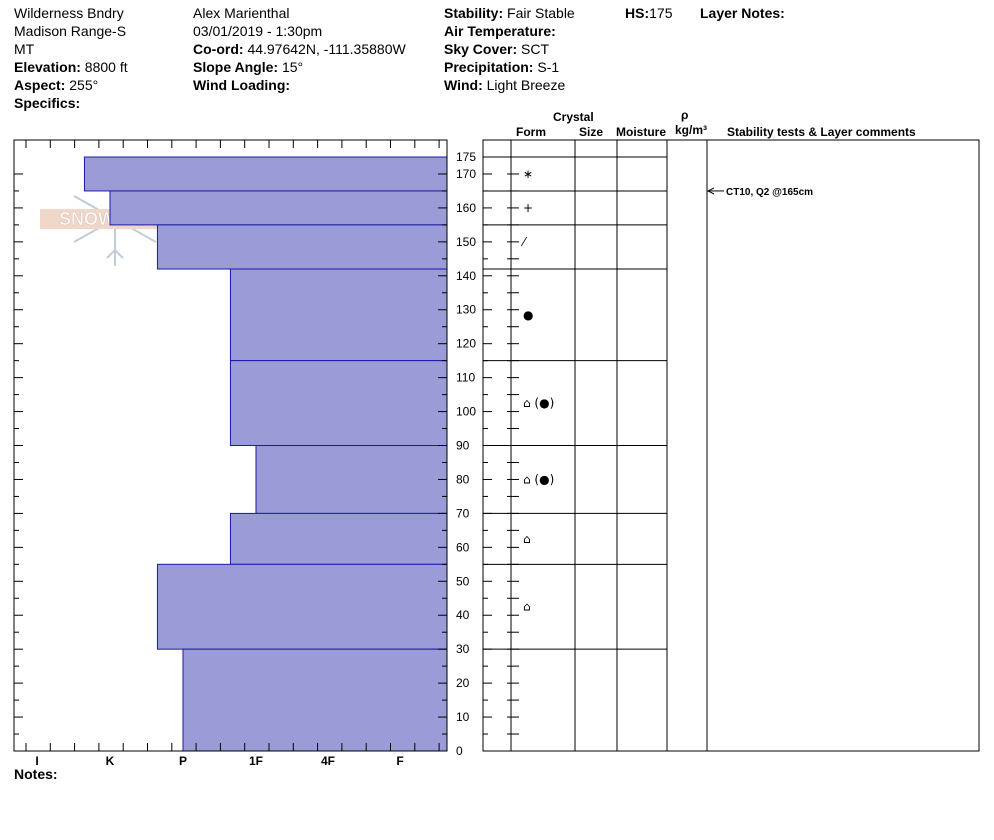 The height and width of the screenshot is (840, 994). Describe the element at coordinates (466, 157) in the screenshot. I see `depth-tick-label: 175` at that location.